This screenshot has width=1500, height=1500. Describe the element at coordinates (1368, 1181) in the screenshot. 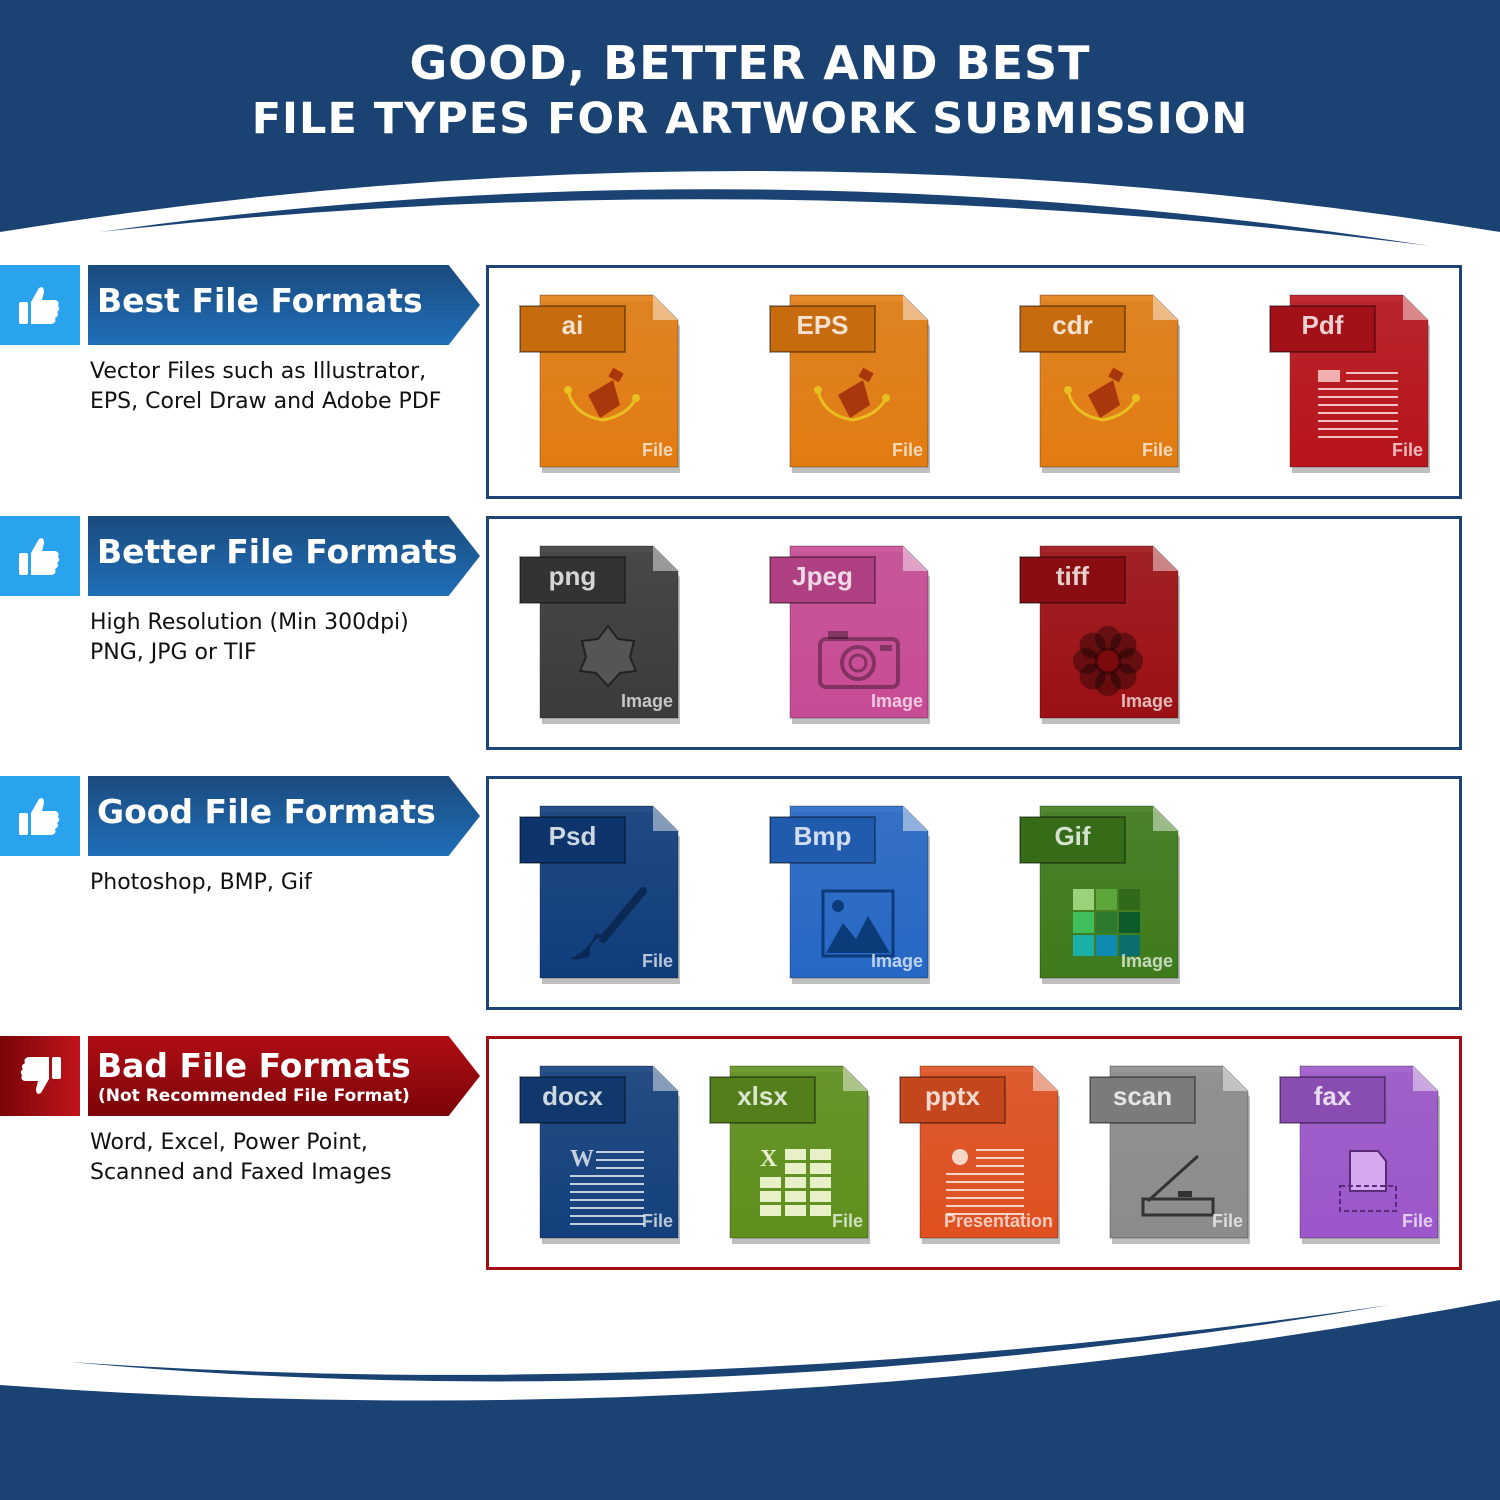

I see `fax-icon` at that location.